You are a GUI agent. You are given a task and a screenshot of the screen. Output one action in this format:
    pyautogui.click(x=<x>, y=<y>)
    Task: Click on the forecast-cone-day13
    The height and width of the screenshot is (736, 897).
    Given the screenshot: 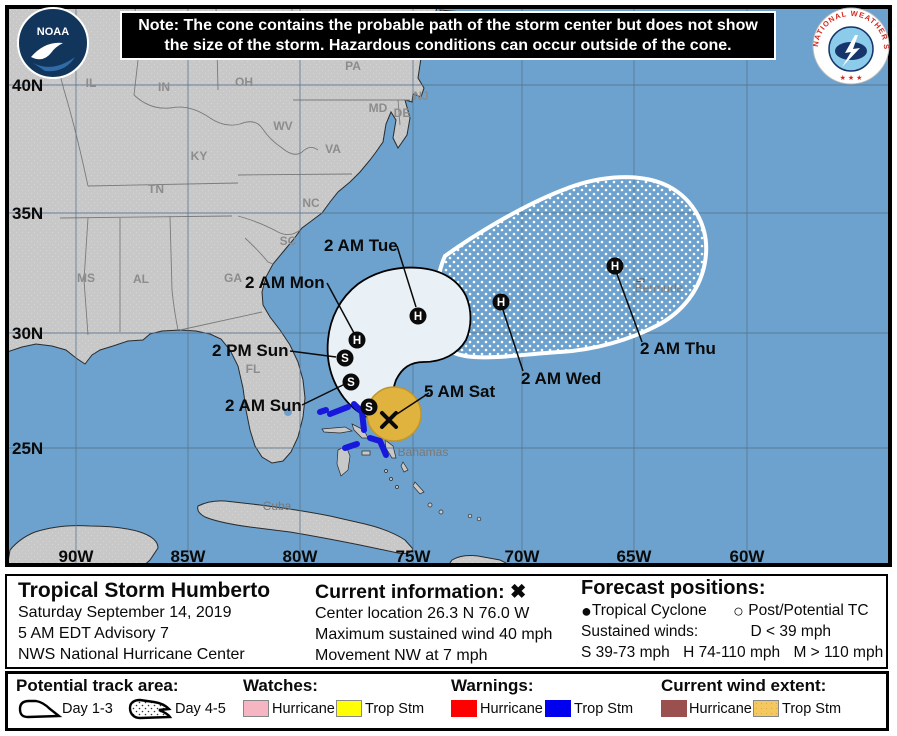 What is the action you would take?
    pyautogui.click(x=399, y=346)
    